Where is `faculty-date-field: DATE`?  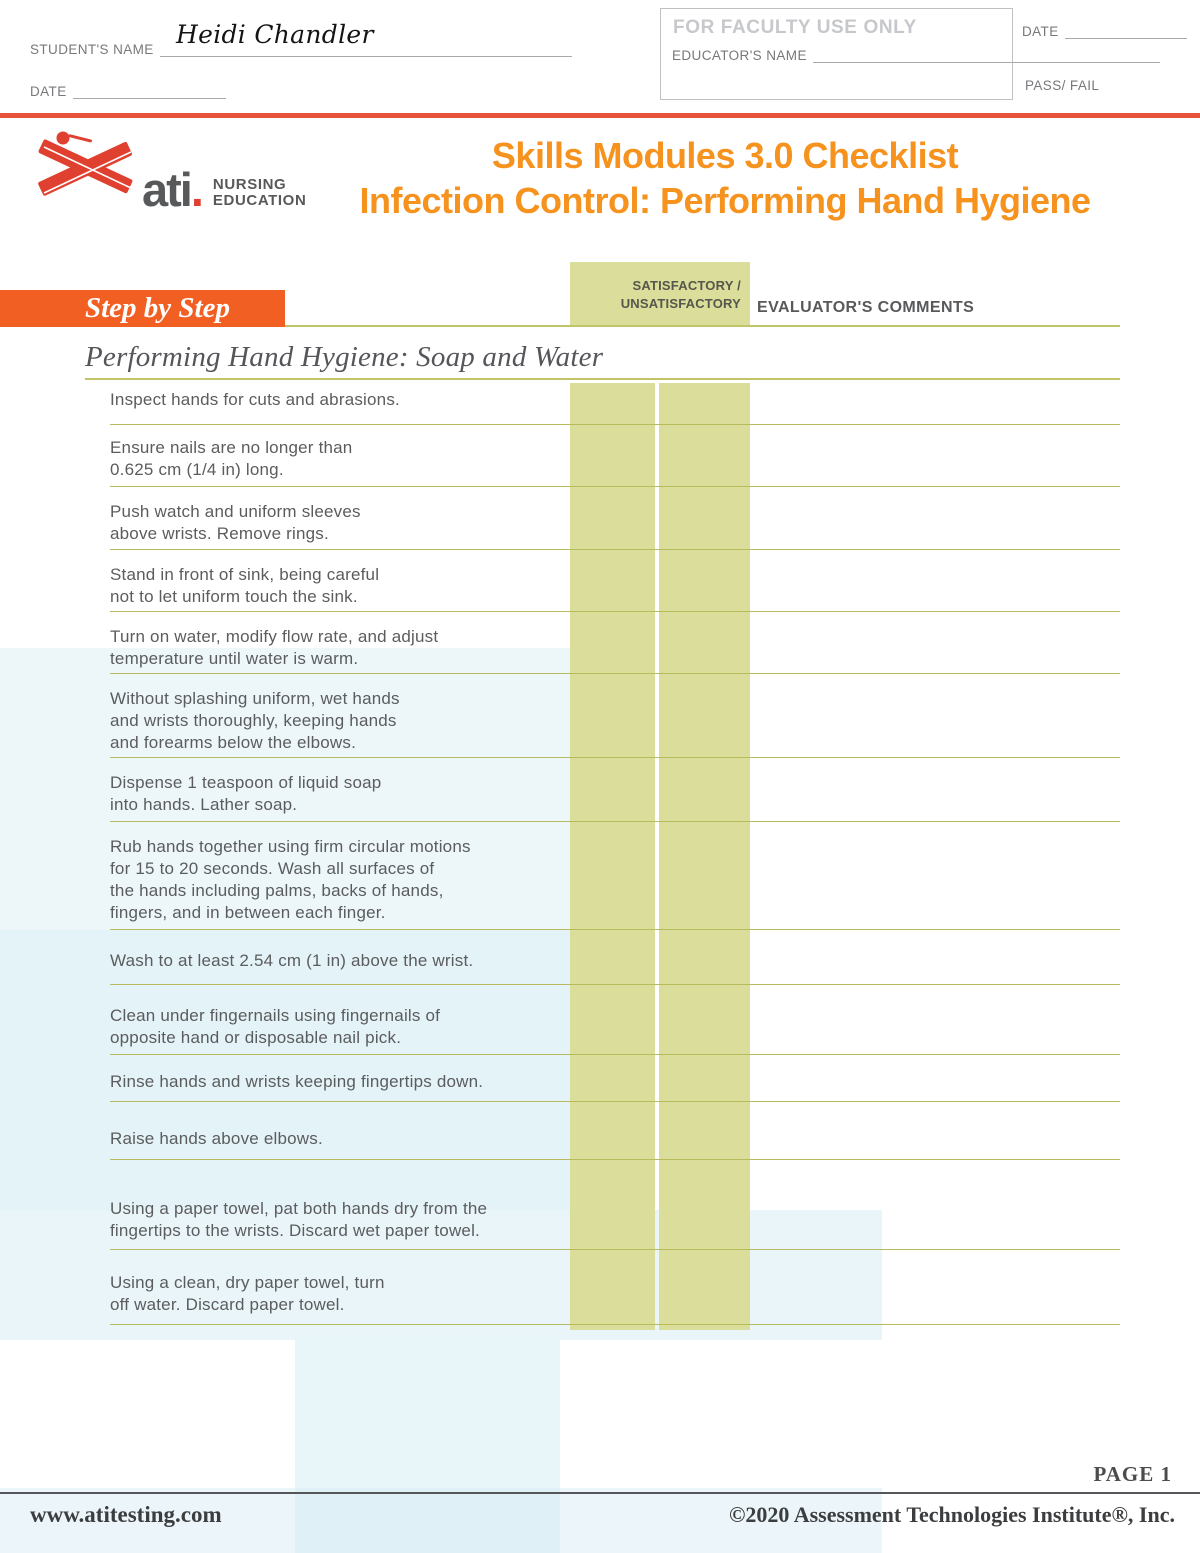 faculty-date-field: DATE is located at coordinates (1104, 31).